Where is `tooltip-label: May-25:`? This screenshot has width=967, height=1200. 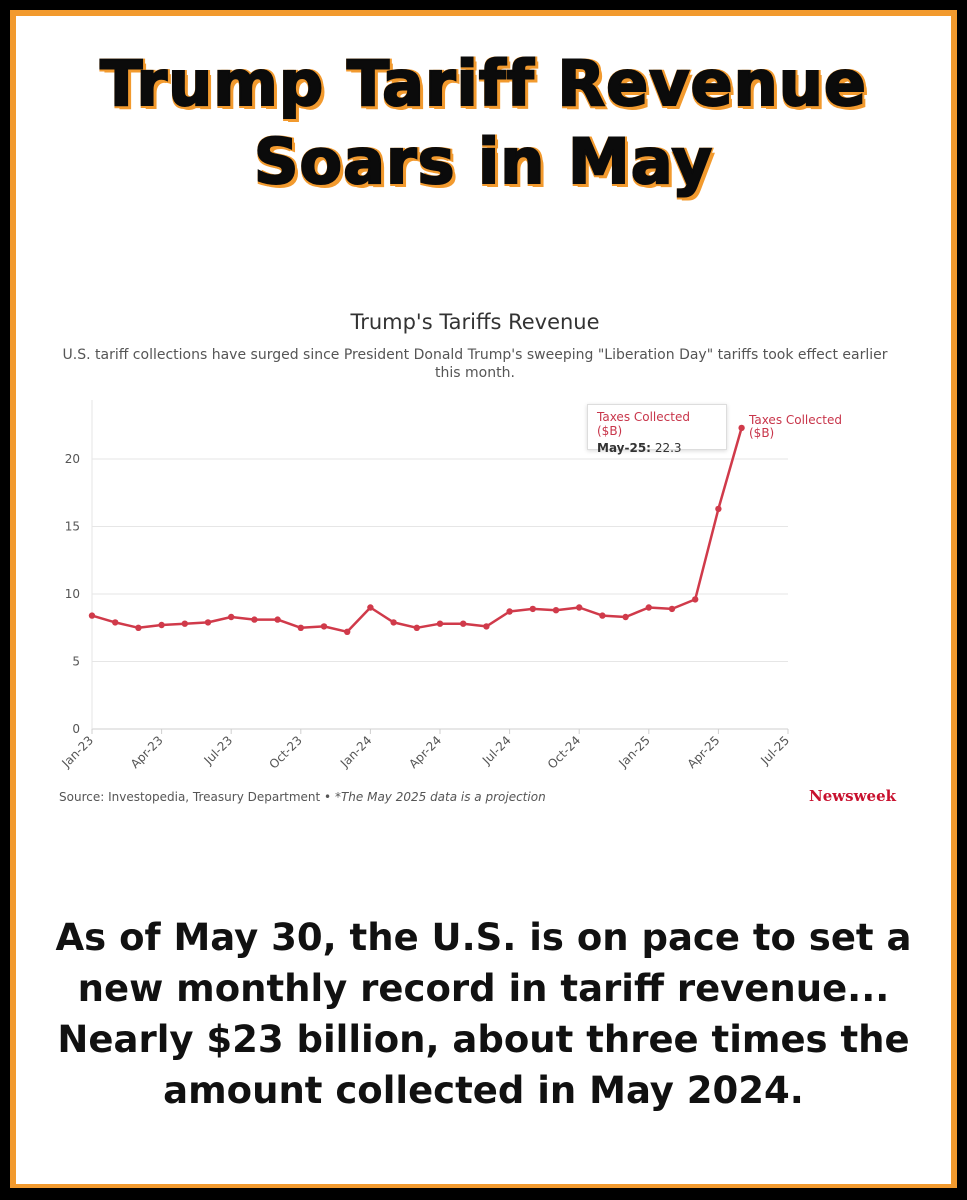
tooltip-label: May-25: is located at coordinates (624, 448).